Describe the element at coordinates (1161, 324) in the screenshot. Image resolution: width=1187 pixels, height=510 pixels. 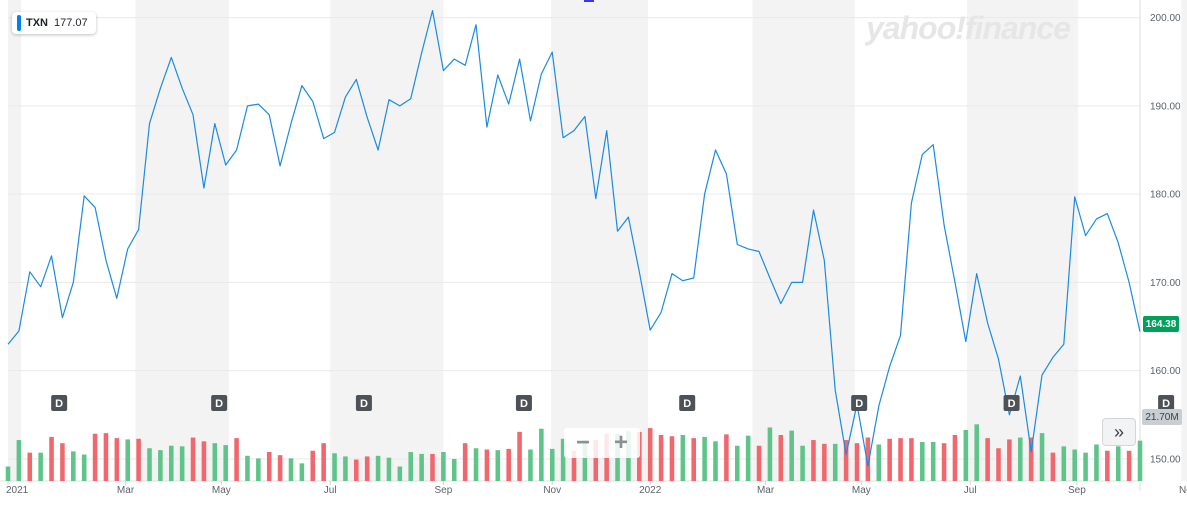
I see `current-price-badge: 164.38` at that location.